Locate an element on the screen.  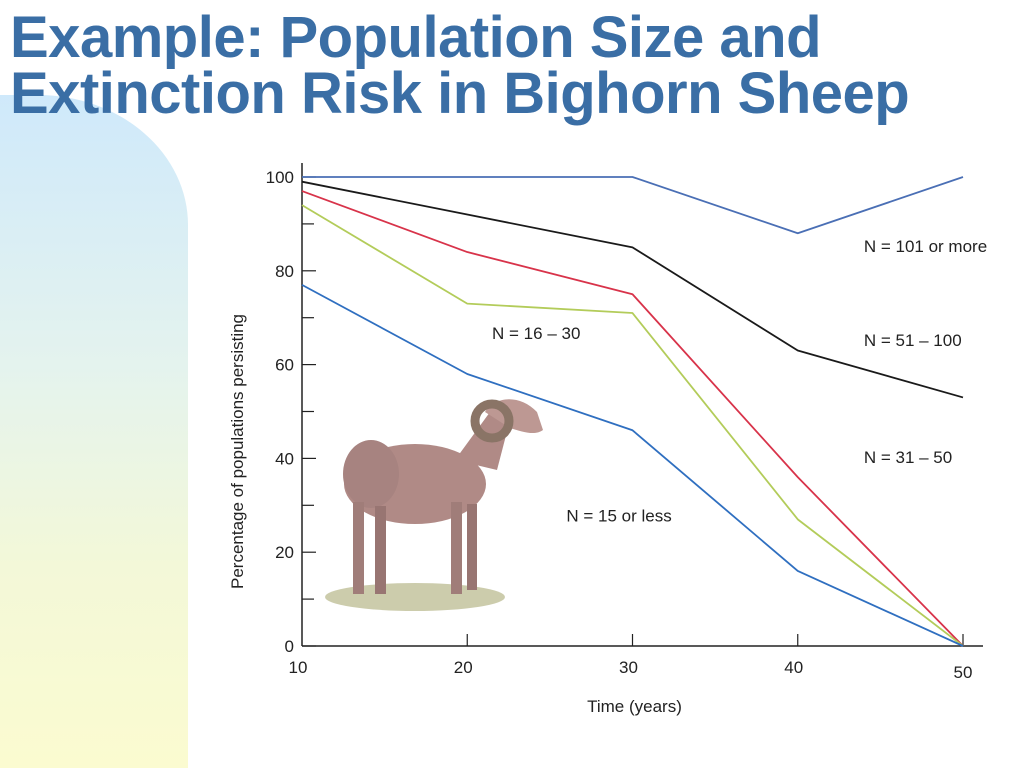
series-label: N = 101 or more is located at coordinates (925, 246).